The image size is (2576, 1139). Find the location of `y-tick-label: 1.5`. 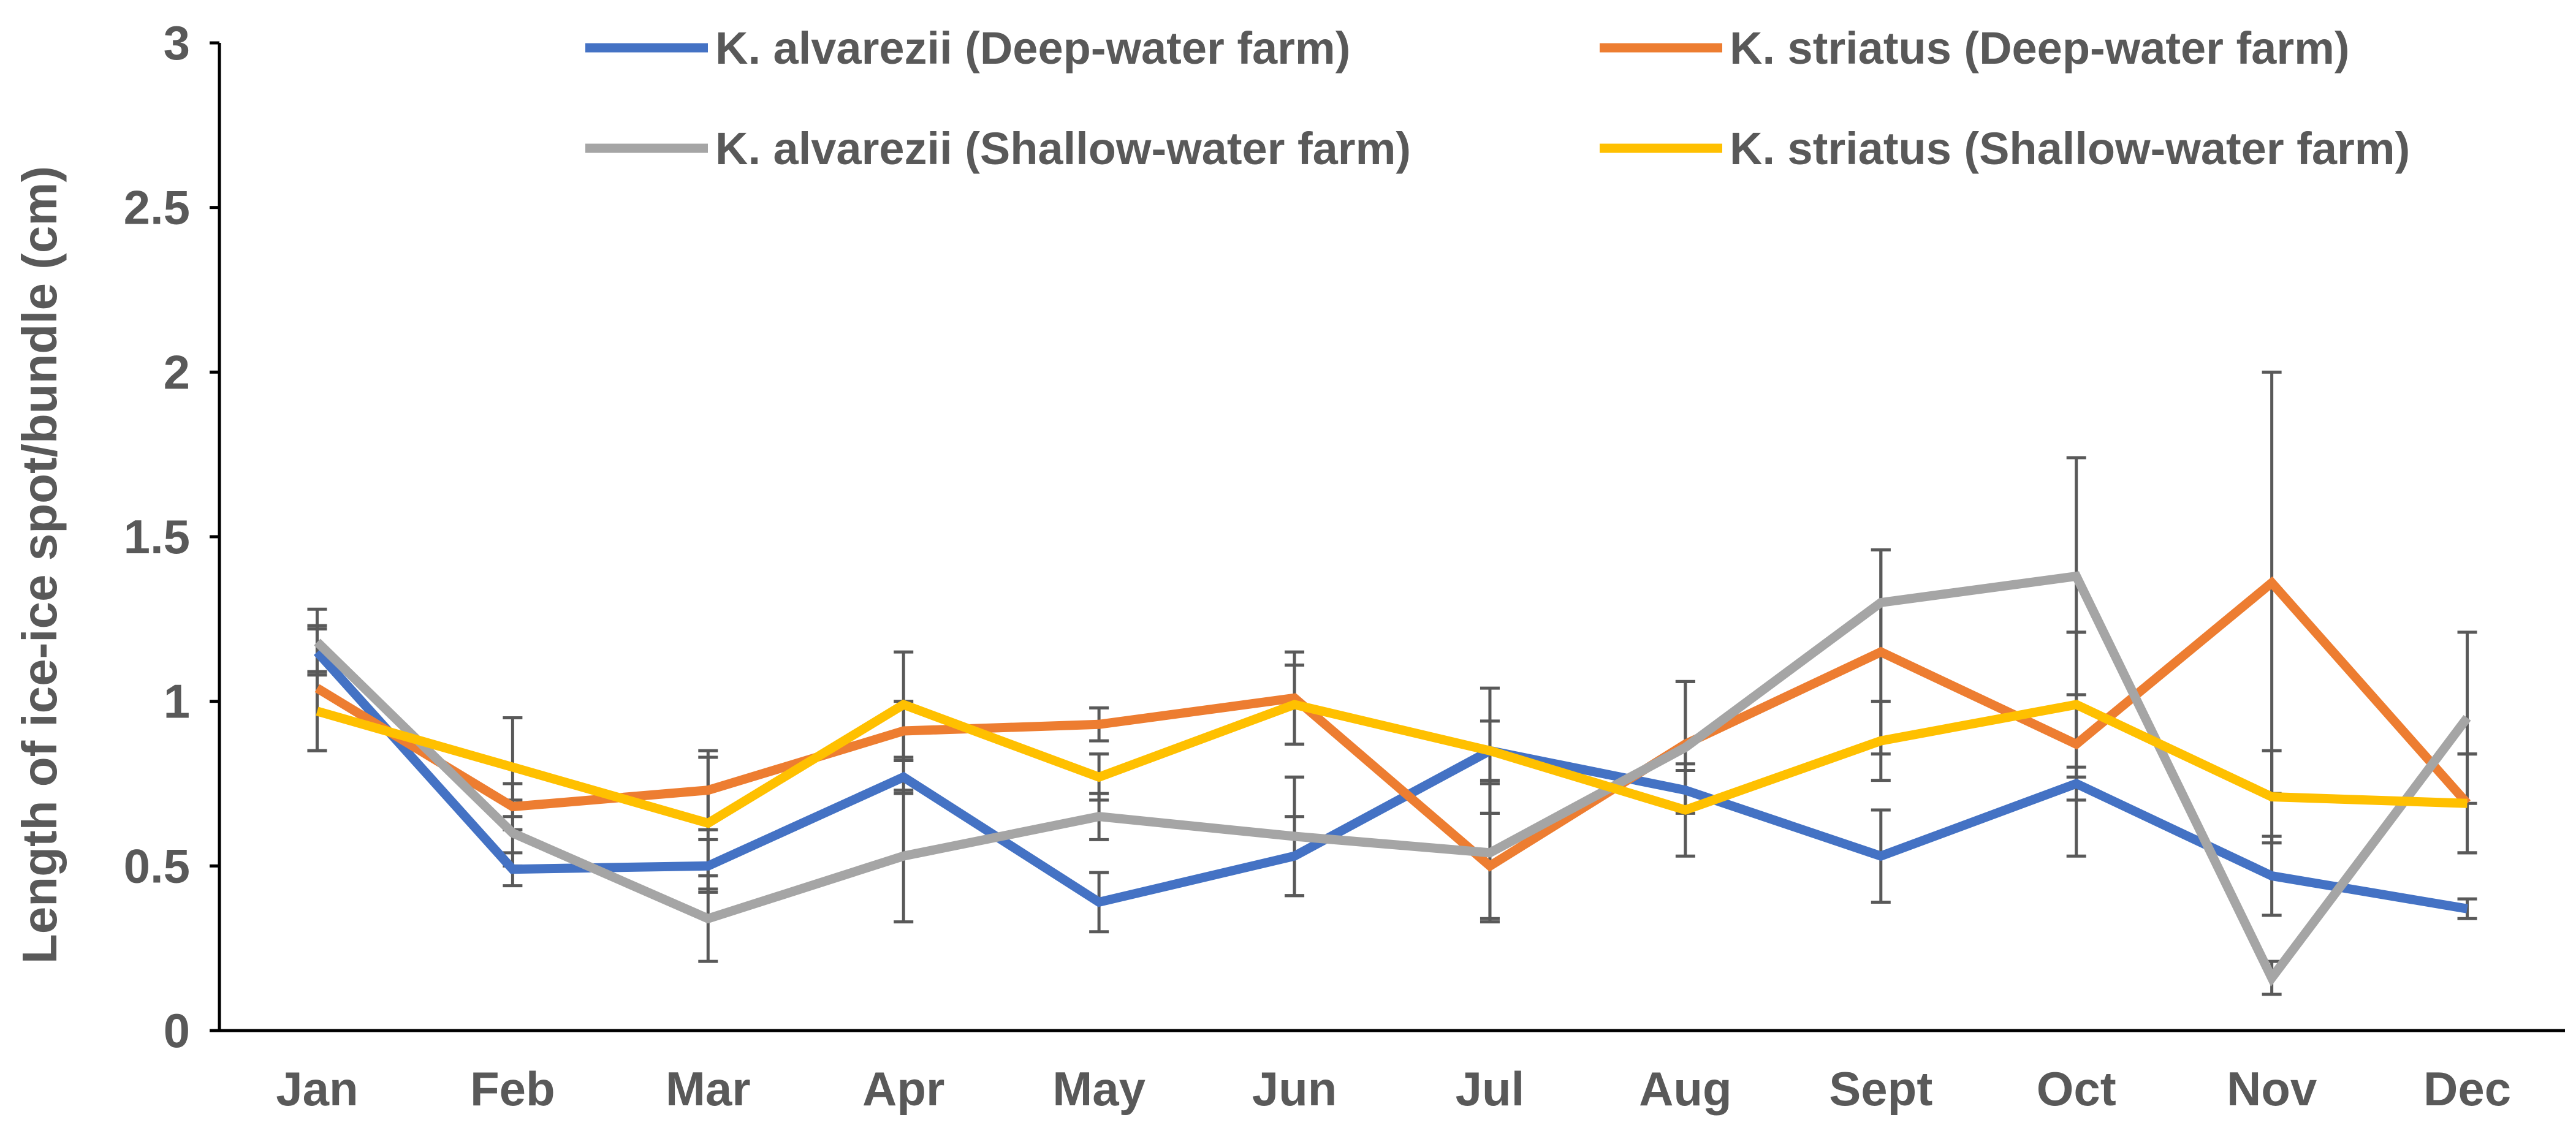

y-tick-label: 1.5 is located at coordinates (157, 537).